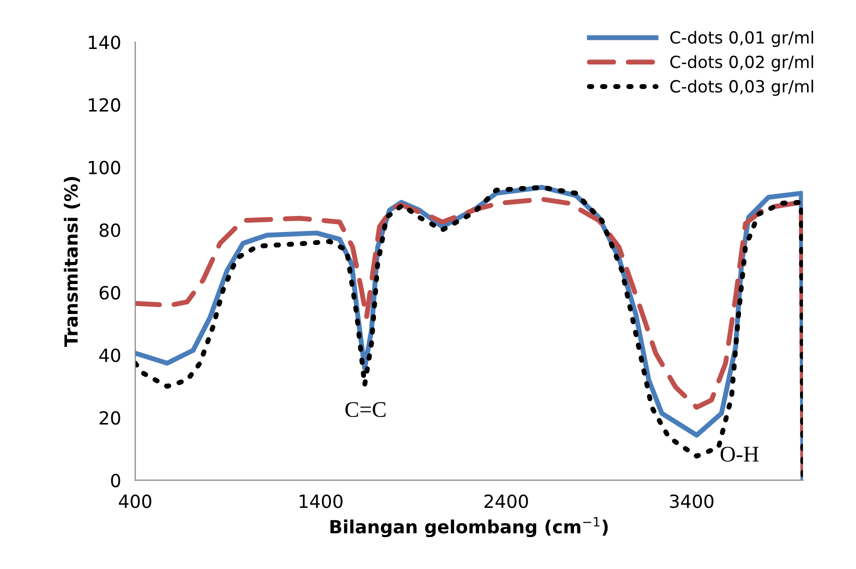 This screenshot has width=856, height=569. I want to click on annotation: C=C, so click(365, 410).